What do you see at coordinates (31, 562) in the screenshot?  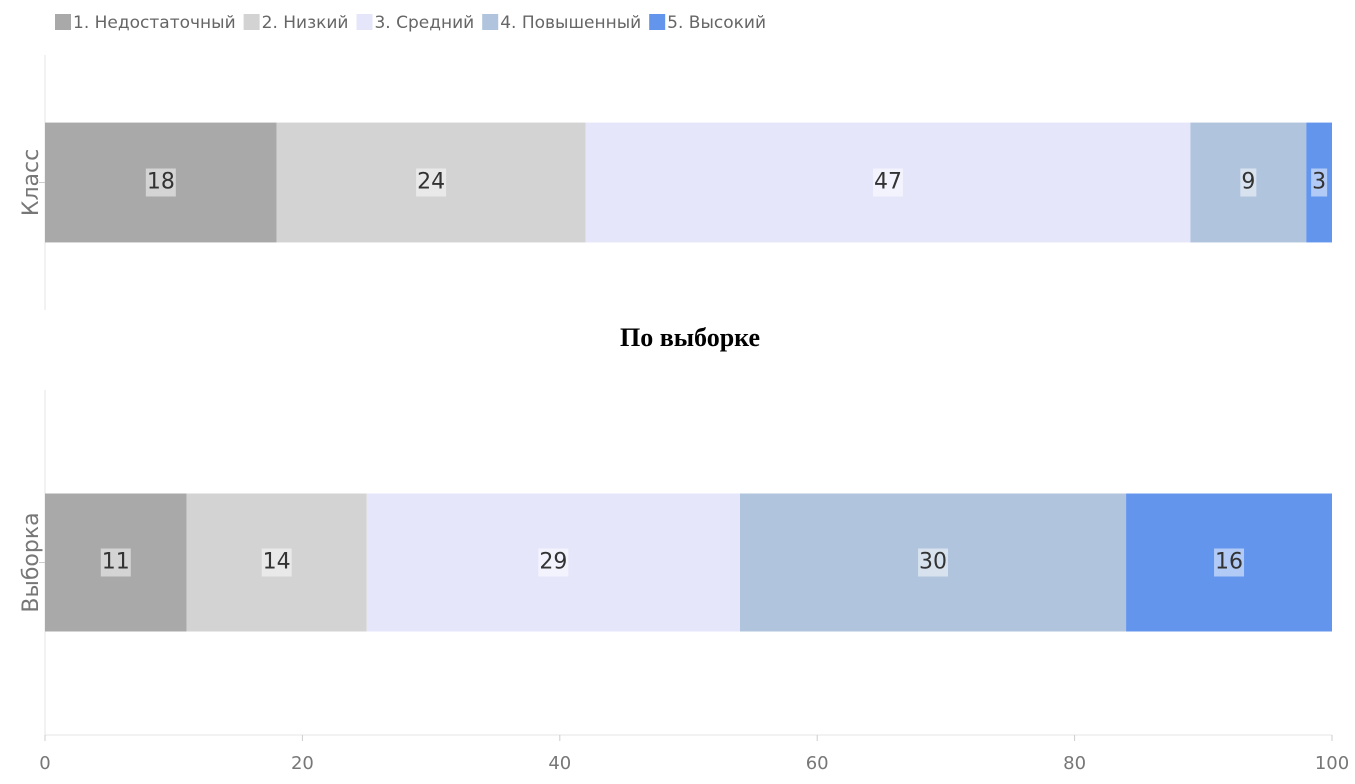 I see `y-tick-label: Выборка` at bounding box center [31, 562].